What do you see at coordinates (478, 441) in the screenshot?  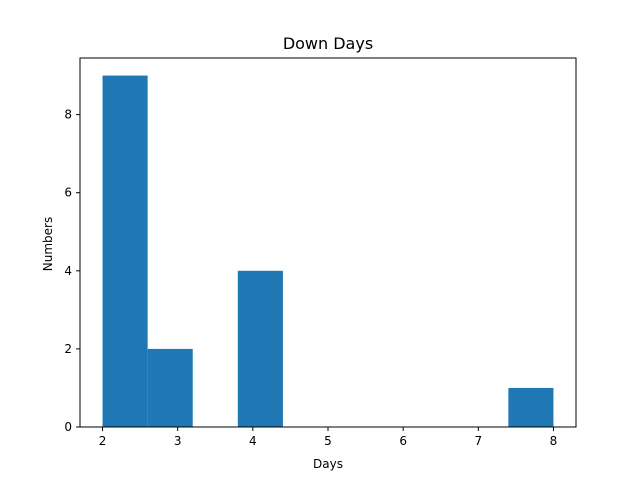 I see `x-tick-label: 7` at bounding box center [478, 441].